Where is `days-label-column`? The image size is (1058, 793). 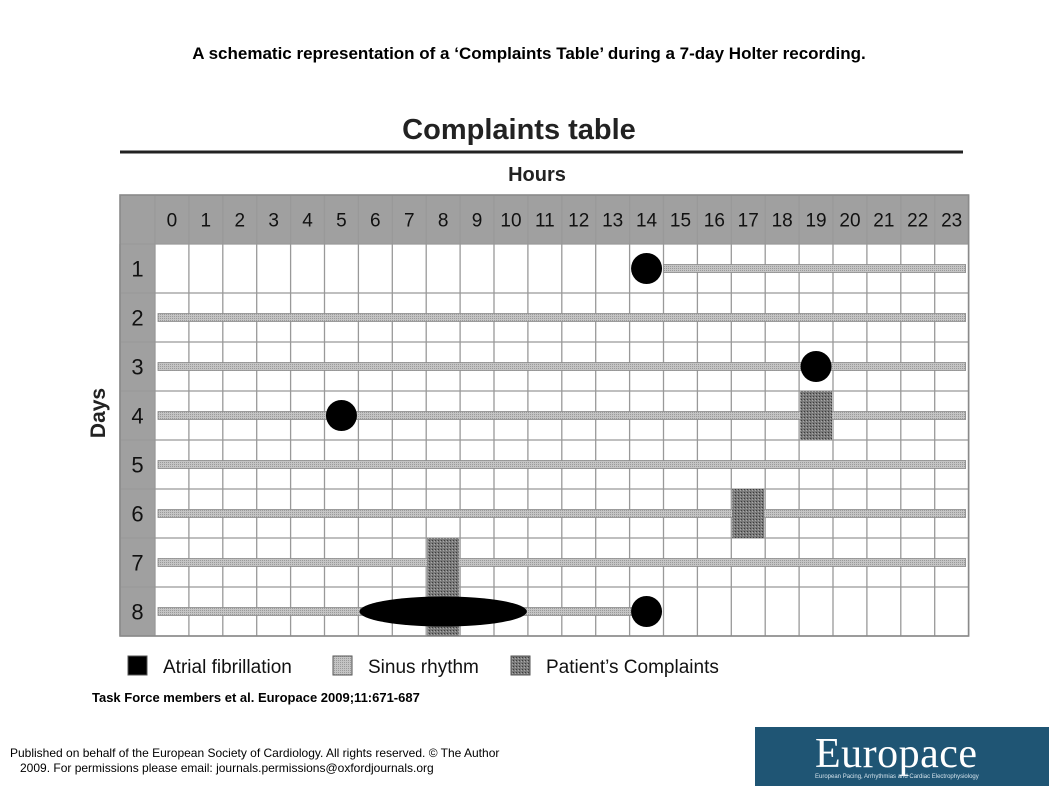
days-label-column is located at coordinates (137, 415).